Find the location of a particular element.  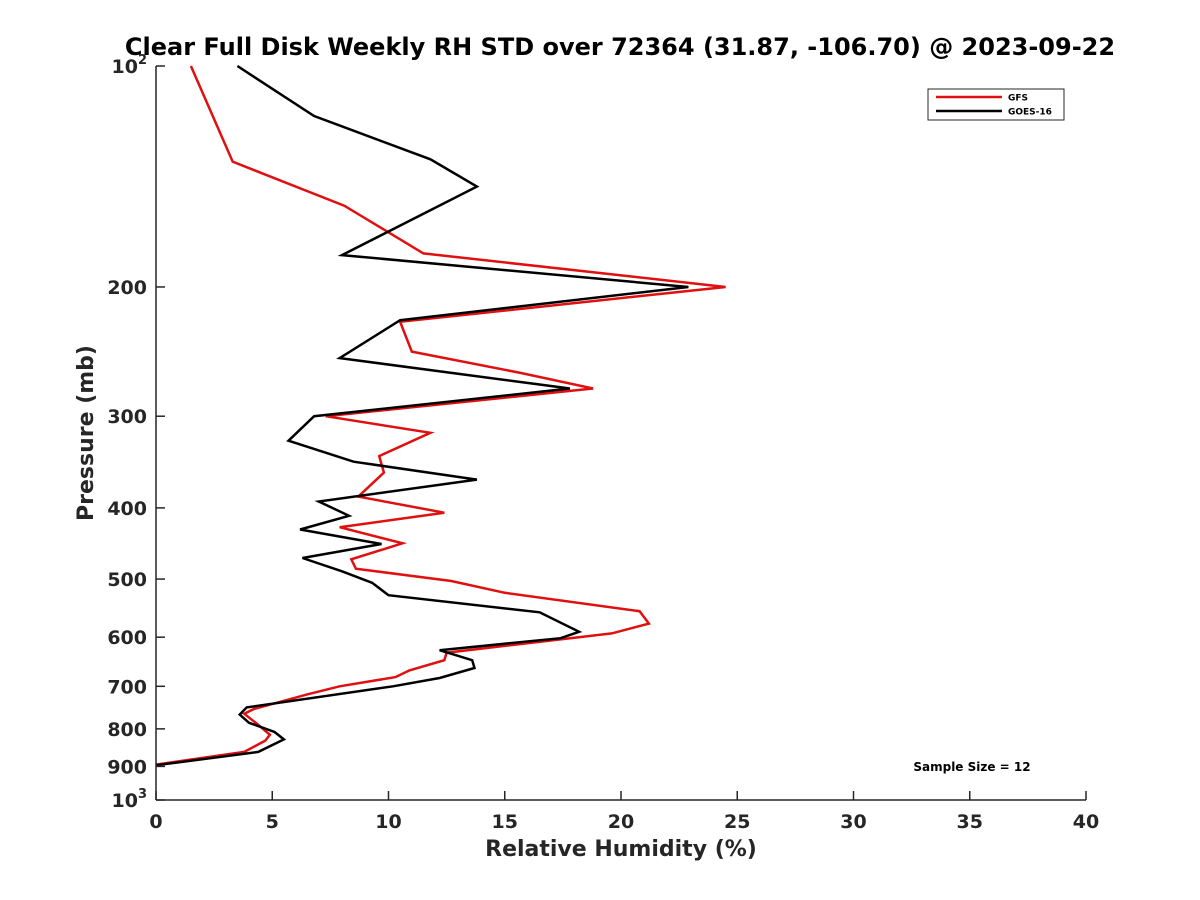

x-tick-label: 35 is located at coordinates (970, 822).